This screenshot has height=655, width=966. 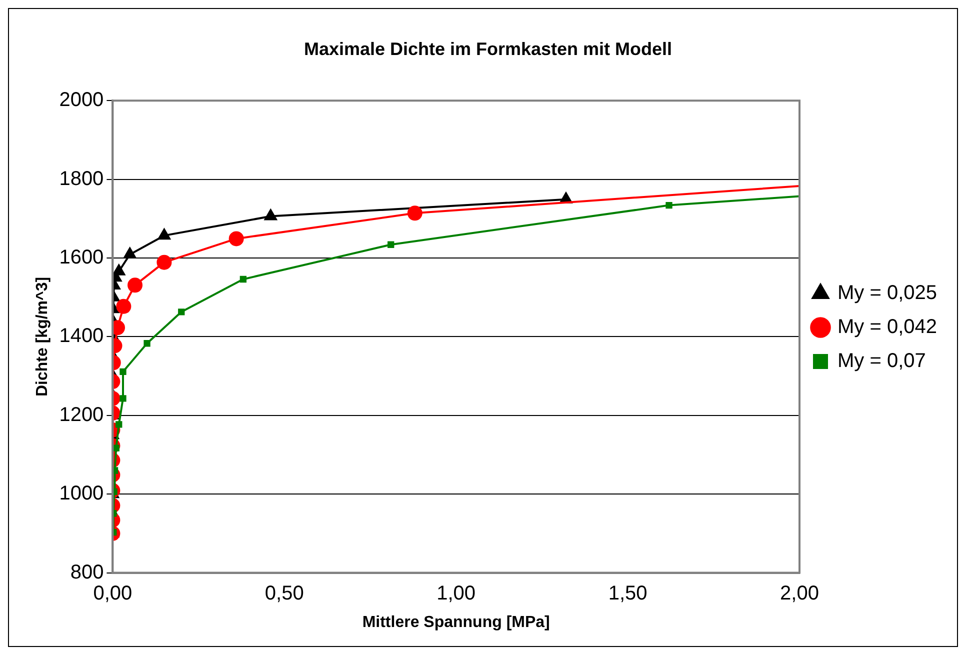 What do you see at coordinates (87, 572) in the screenshot?
I see `y-tick-label: 800` at bounding box center [87, 572].